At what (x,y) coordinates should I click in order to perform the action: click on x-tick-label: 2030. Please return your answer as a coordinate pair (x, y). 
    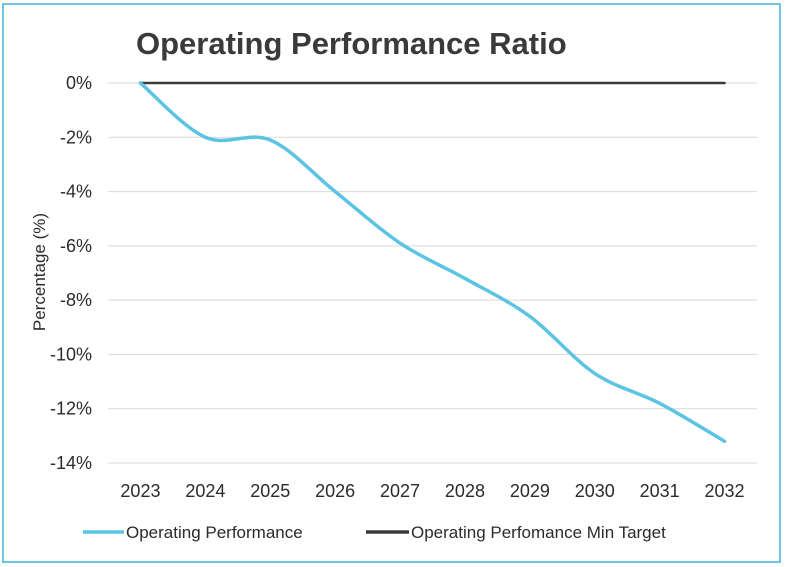
    Looking at the image, I should click on (595, 491).